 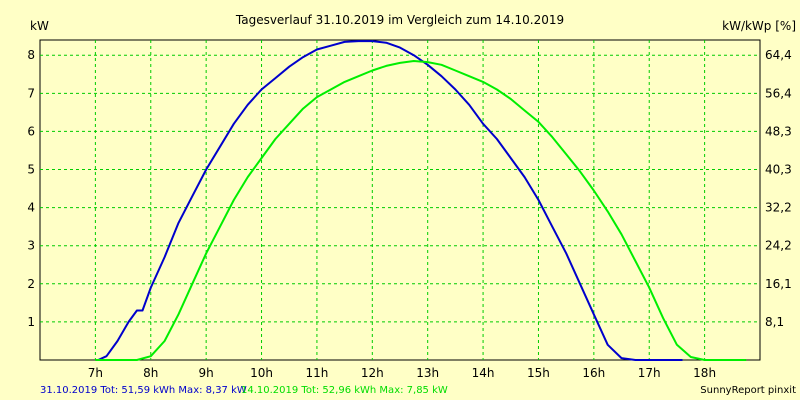 I want to click on y-tick-label-left: 8, so click(x=31, y=55).